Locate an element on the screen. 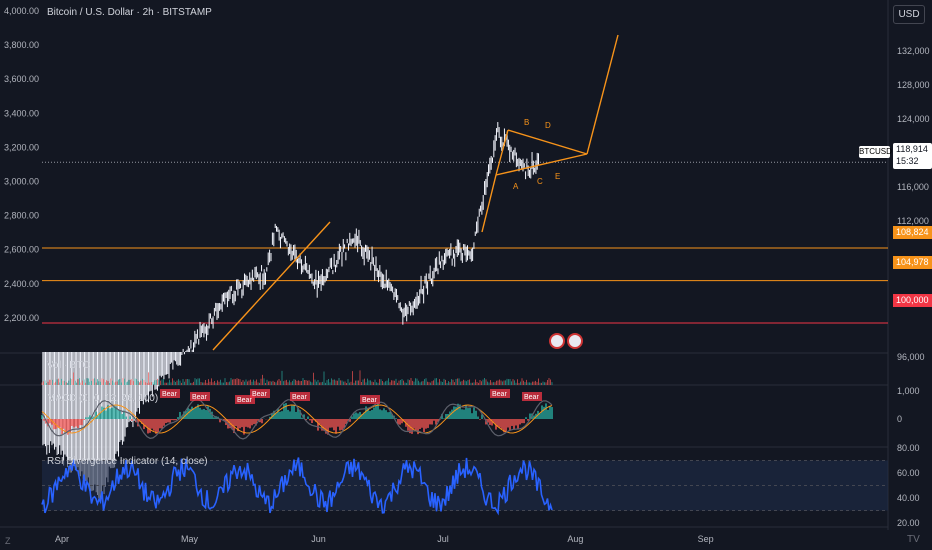 This screenshot has width=932, height=550. volume-pane: 1,000 is located at coordinates (480, 383).